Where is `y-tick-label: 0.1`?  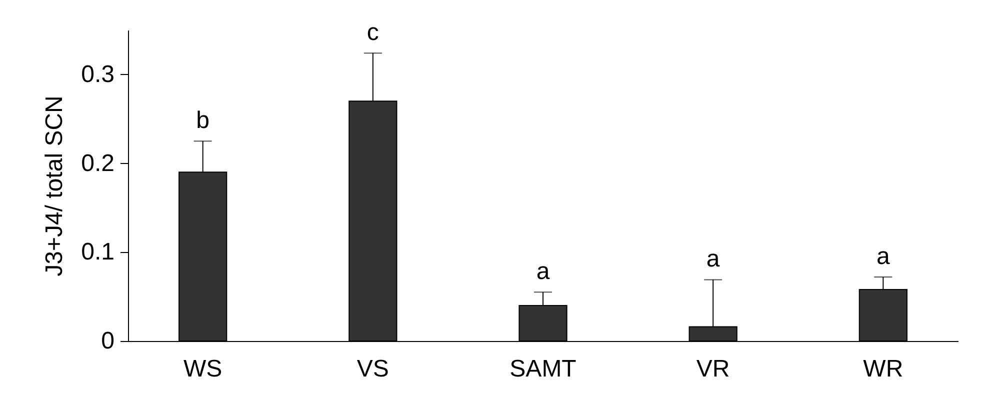
y-tick-label: 0.1 is located at coordinates (97, 252).